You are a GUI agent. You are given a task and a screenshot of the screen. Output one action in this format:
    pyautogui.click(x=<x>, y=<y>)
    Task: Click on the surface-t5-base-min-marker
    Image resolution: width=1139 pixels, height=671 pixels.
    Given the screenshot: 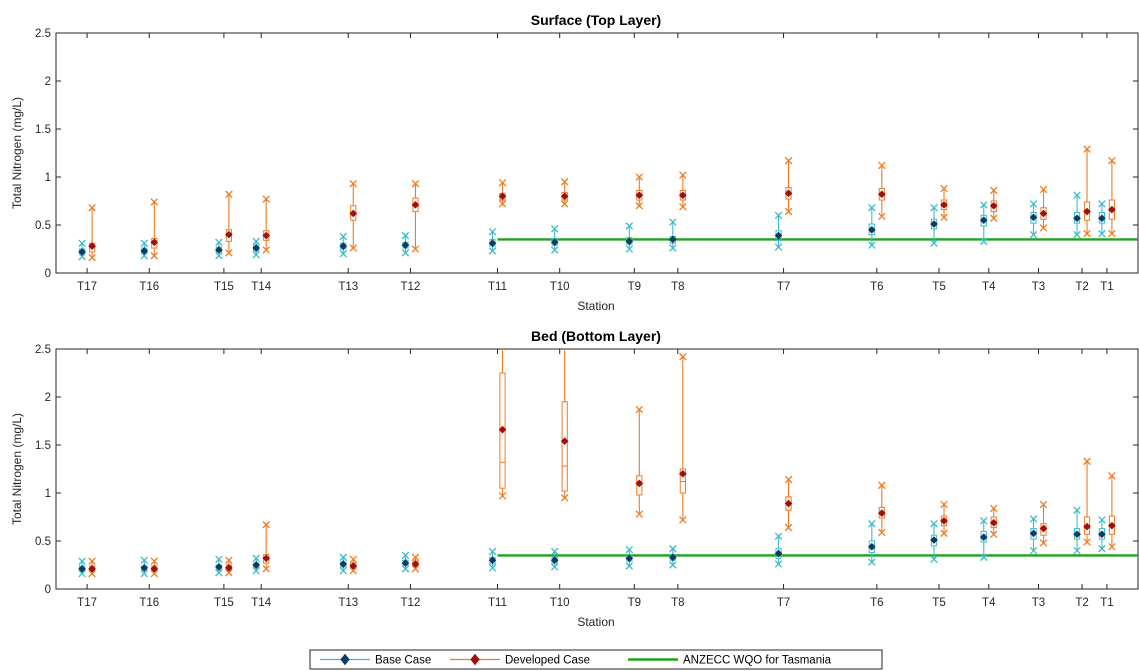 What is the action you would take?
    pyautogui.click(x=934, y=243)
    